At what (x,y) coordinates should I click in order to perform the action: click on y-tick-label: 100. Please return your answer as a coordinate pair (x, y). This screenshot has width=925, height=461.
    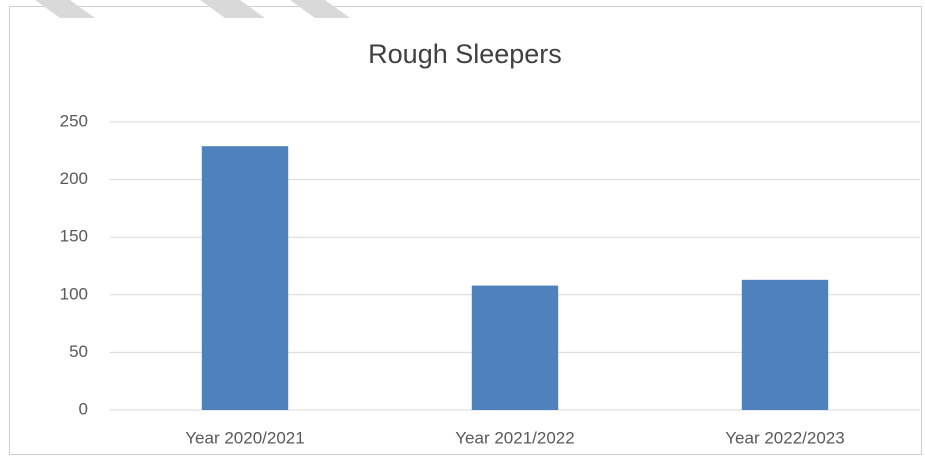
    Looking at the image, I should click on (74, 293).